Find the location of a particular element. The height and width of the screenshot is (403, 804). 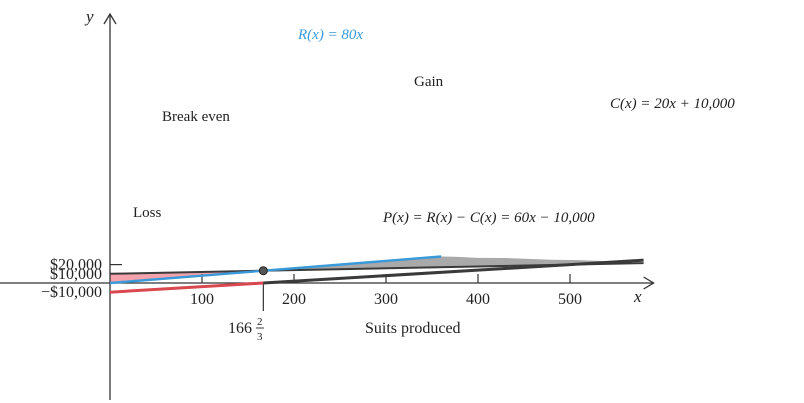

region-label-loss: Loss is located at coordinates (147, 213).